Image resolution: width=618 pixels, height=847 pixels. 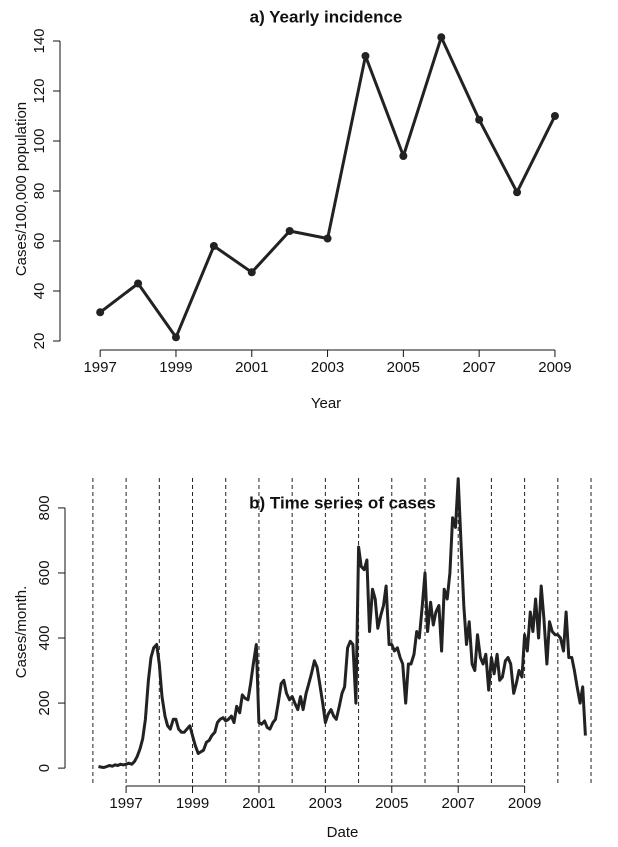 I want to click on y-tick-label: 0, so click(x=44, y=768).